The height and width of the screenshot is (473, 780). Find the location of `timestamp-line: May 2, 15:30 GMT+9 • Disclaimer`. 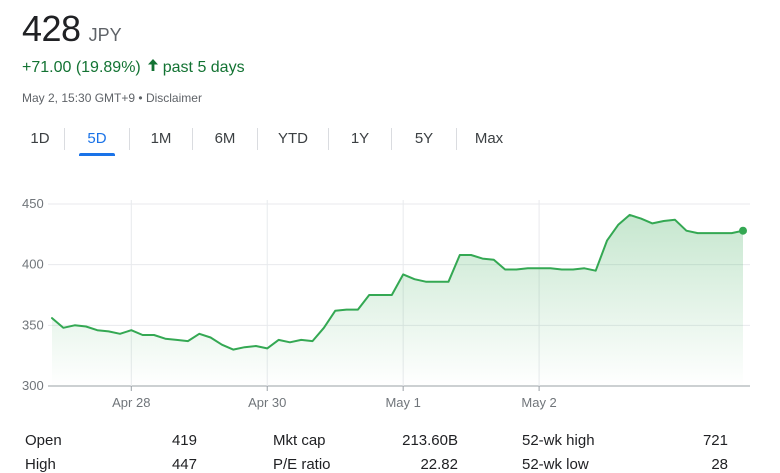

timestamp-line: May 2, 15:30 GMT+9 • Disclaimer is located at coordinates (112, 98).